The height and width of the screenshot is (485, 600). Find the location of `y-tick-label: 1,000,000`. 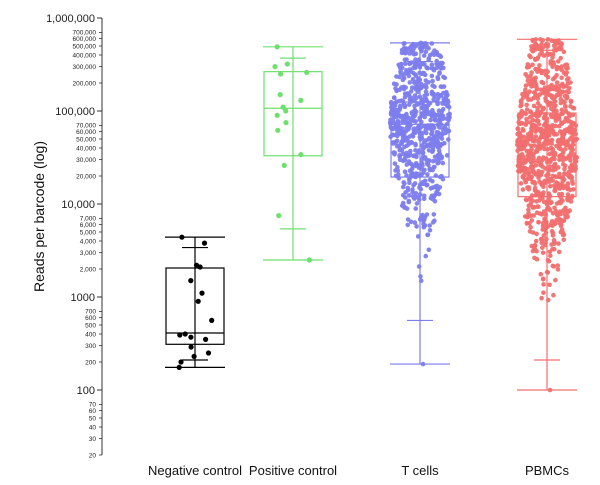

y-tick-label: 1,000,000 is located at coordinates (70, 19).